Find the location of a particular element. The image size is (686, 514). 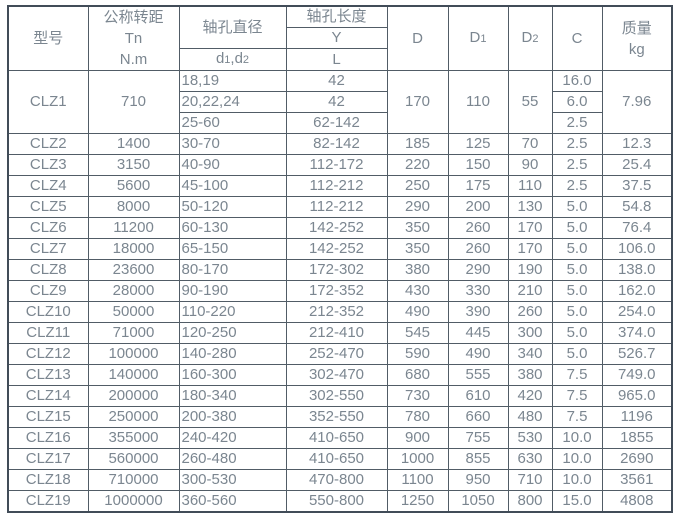

cell-bore-length: 470-800 is located at coordinates (336, 480).